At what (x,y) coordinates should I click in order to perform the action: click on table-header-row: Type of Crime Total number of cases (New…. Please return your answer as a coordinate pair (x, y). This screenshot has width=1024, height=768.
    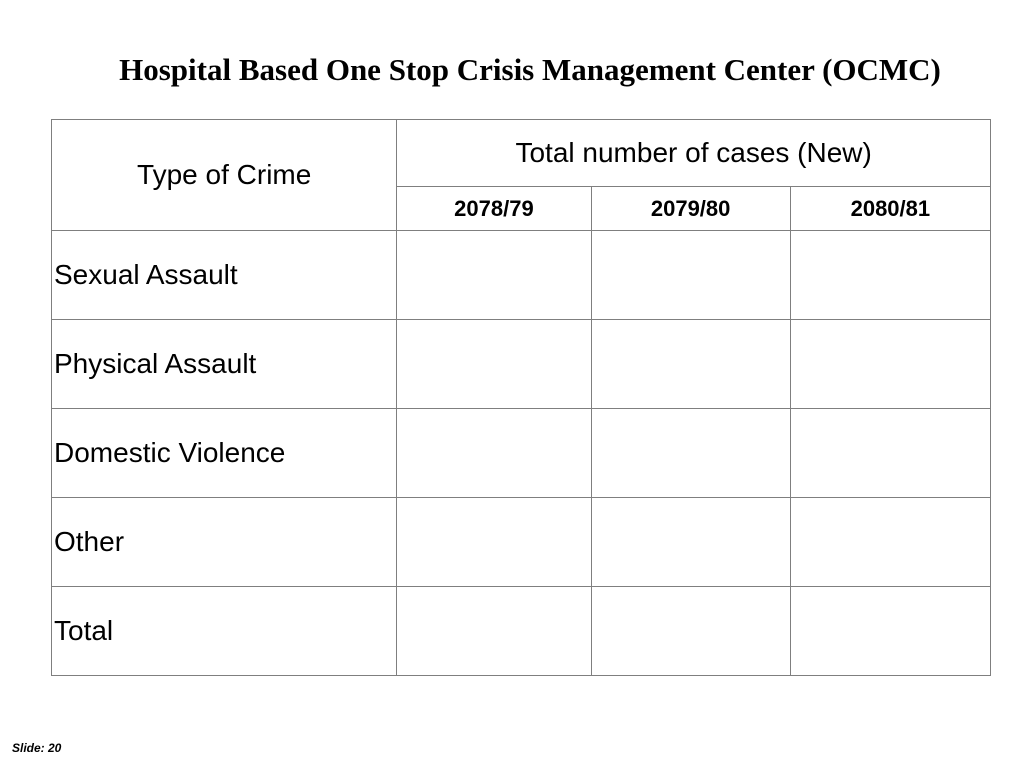
    Looking at the image, I should click on (520, 175).